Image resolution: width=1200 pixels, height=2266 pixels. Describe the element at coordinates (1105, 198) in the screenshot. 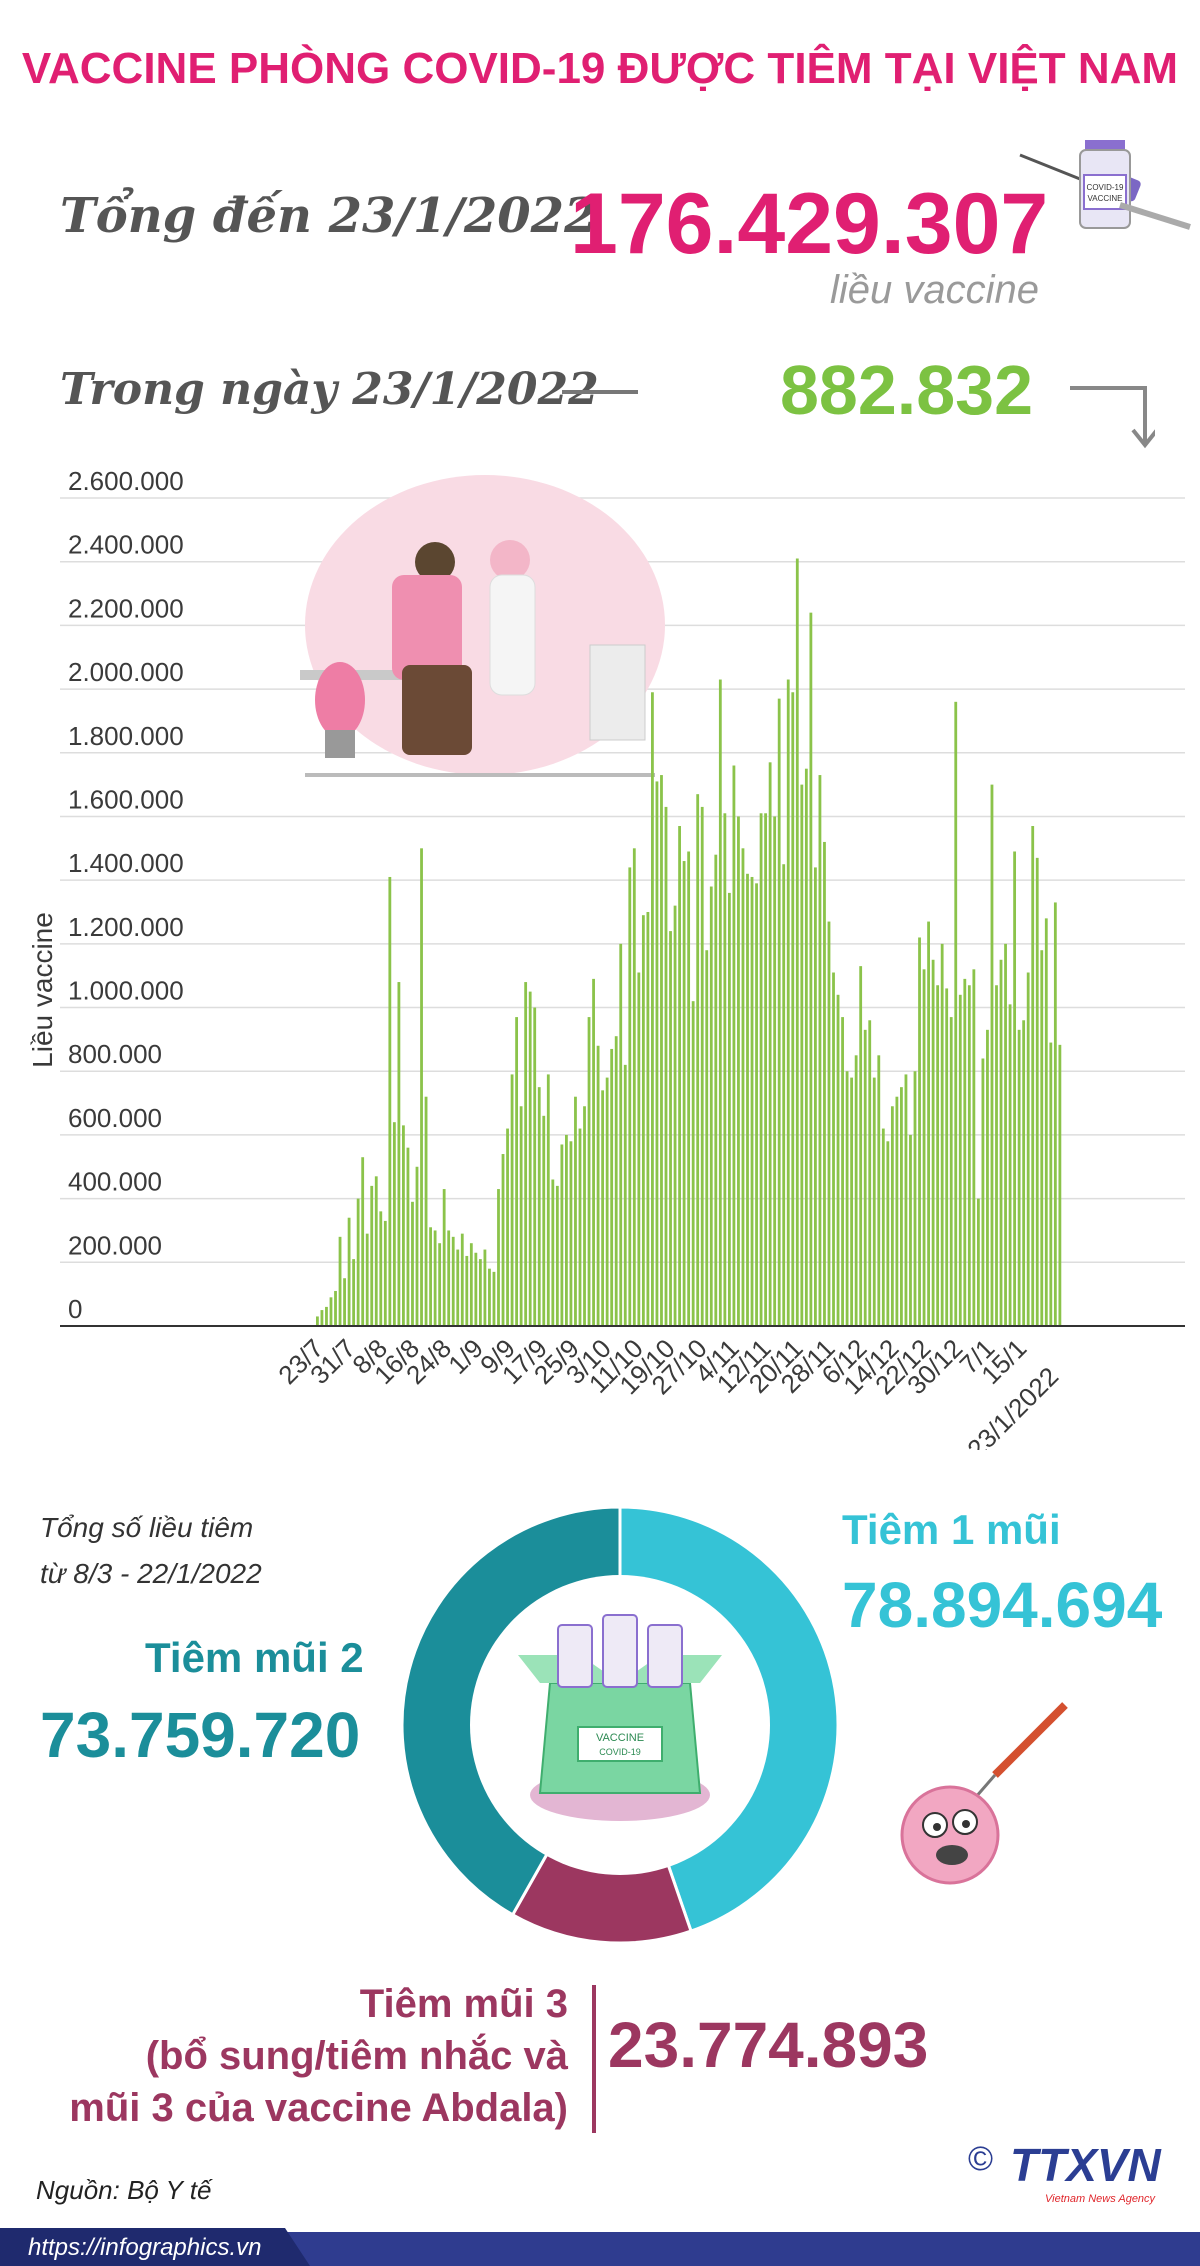

I see `svg-text: VACCINE` at that location.